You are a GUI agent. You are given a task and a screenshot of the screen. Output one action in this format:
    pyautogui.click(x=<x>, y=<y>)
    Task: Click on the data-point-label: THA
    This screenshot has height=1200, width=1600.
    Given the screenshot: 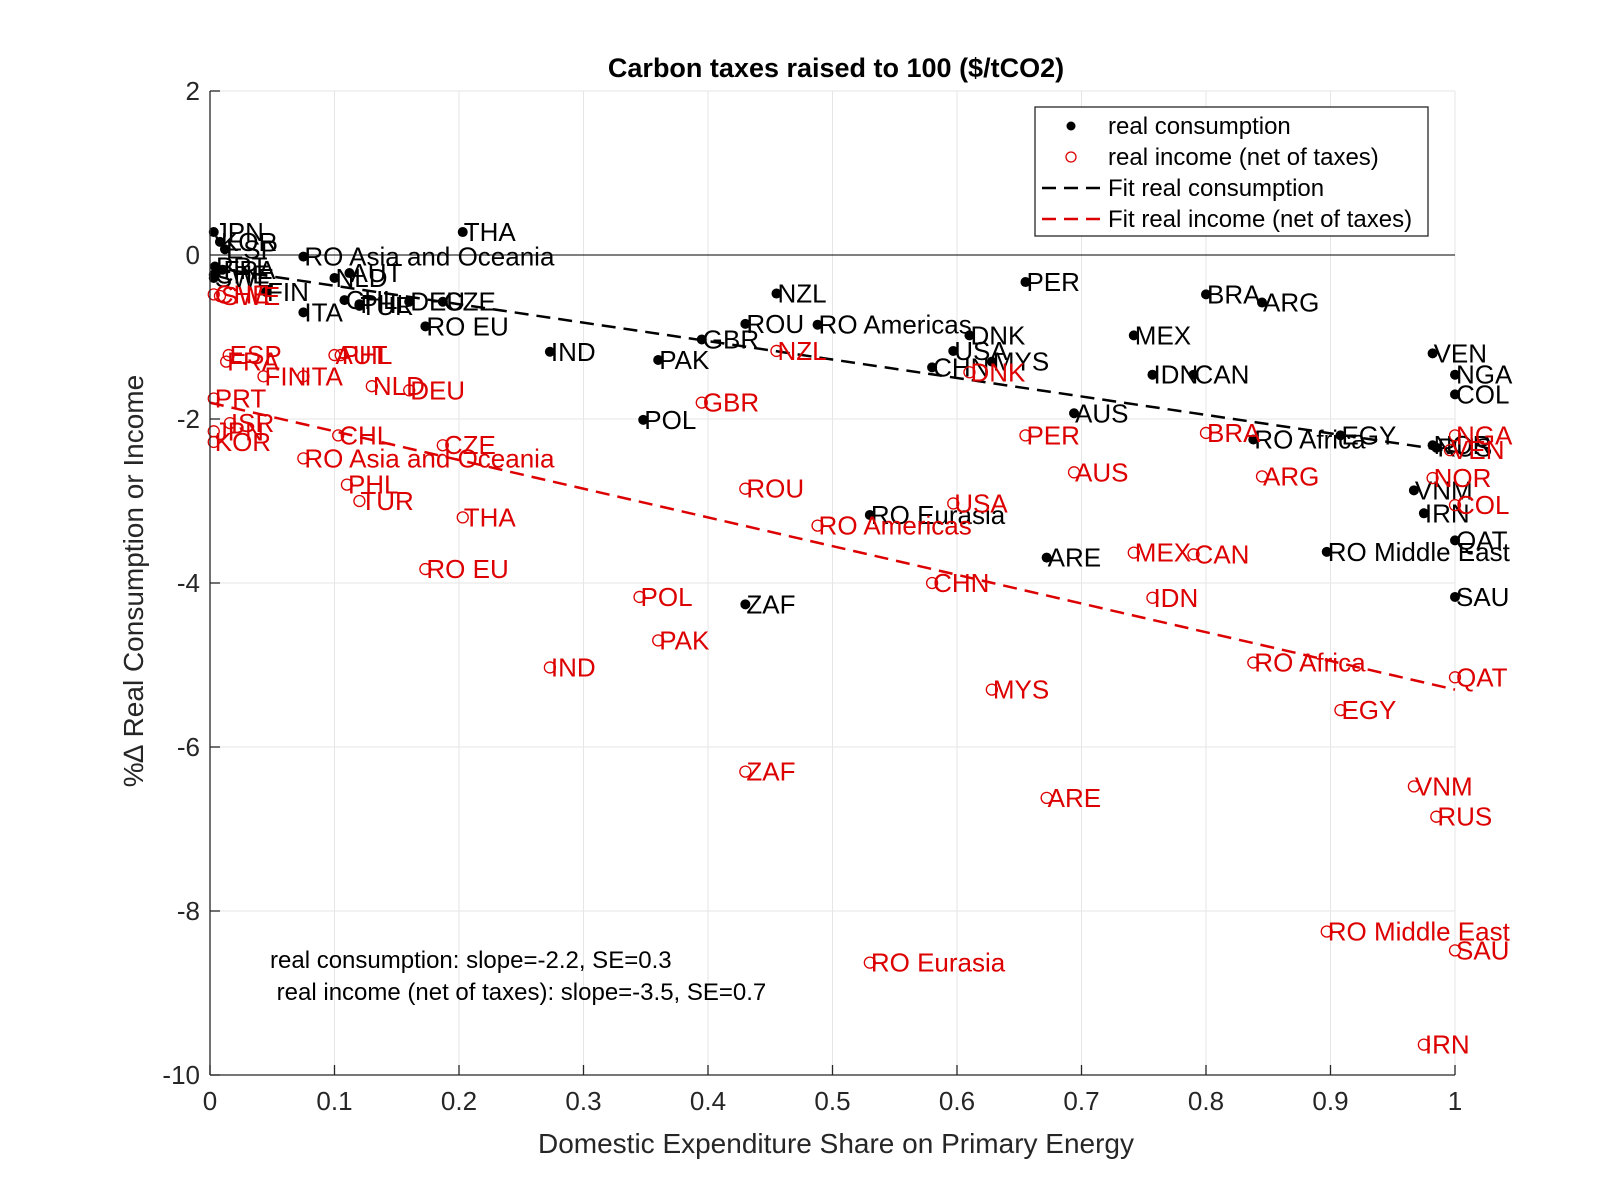 What is the action you would take?
    pyautogui.click(x=490, y=232)
    